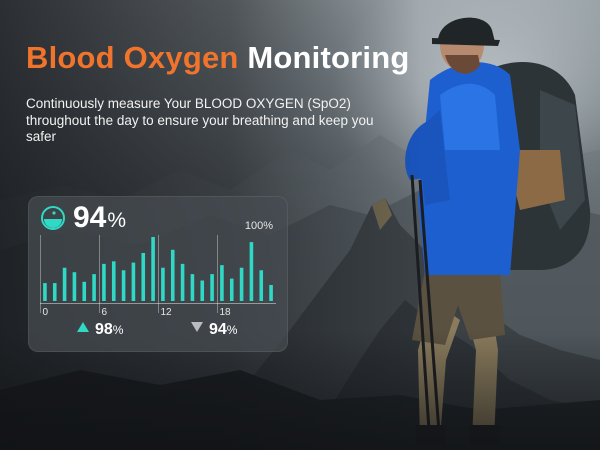  I want to click on triangle-up-icon, so click(83, 327).